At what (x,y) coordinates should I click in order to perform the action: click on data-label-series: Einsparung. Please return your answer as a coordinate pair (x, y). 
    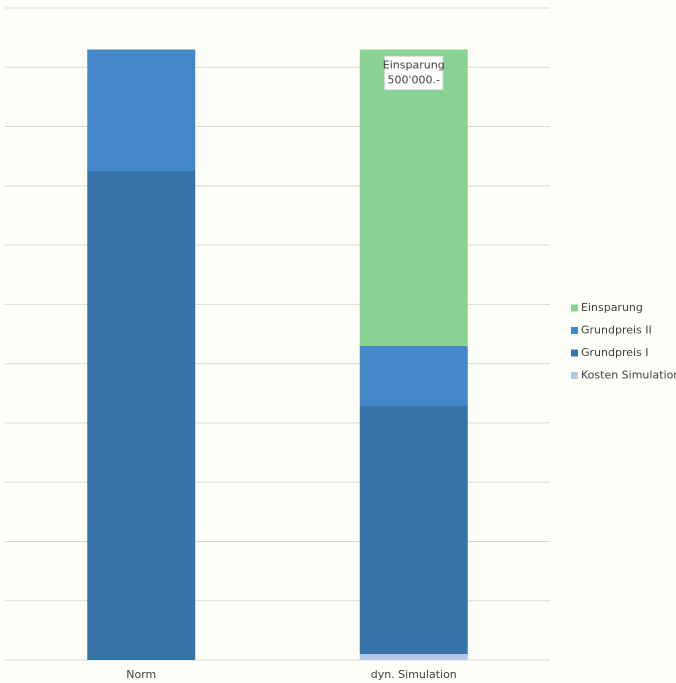
    Looking at the image, I should click on (414, 64).